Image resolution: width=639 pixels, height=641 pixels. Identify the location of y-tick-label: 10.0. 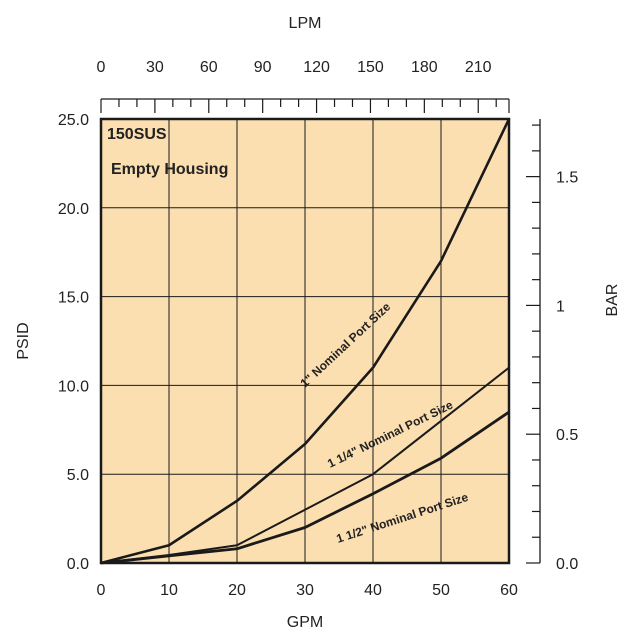
(73, 386).